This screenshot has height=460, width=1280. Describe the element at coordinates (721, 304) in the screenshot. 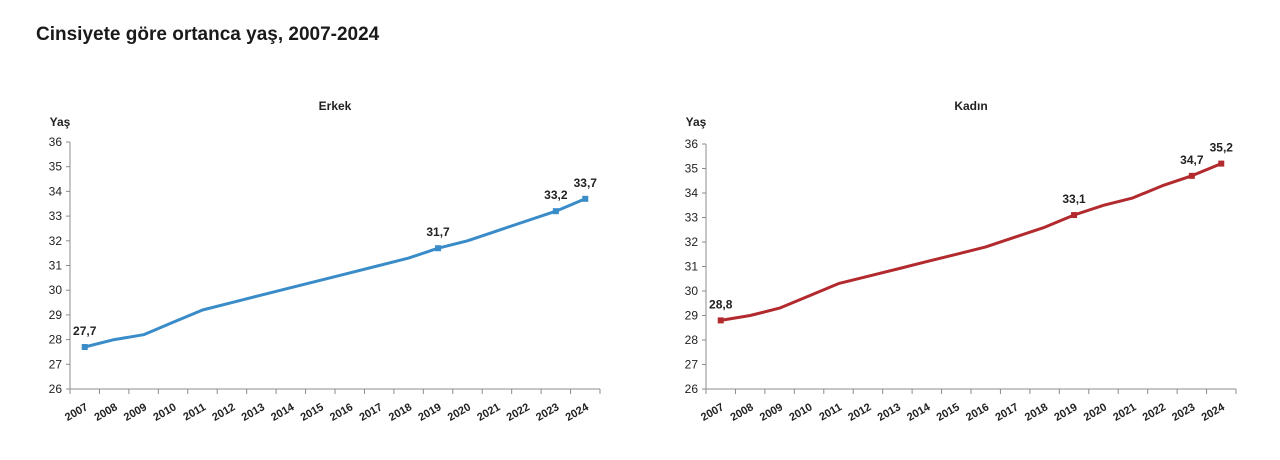

I see `data-label: 28,8` at that location.